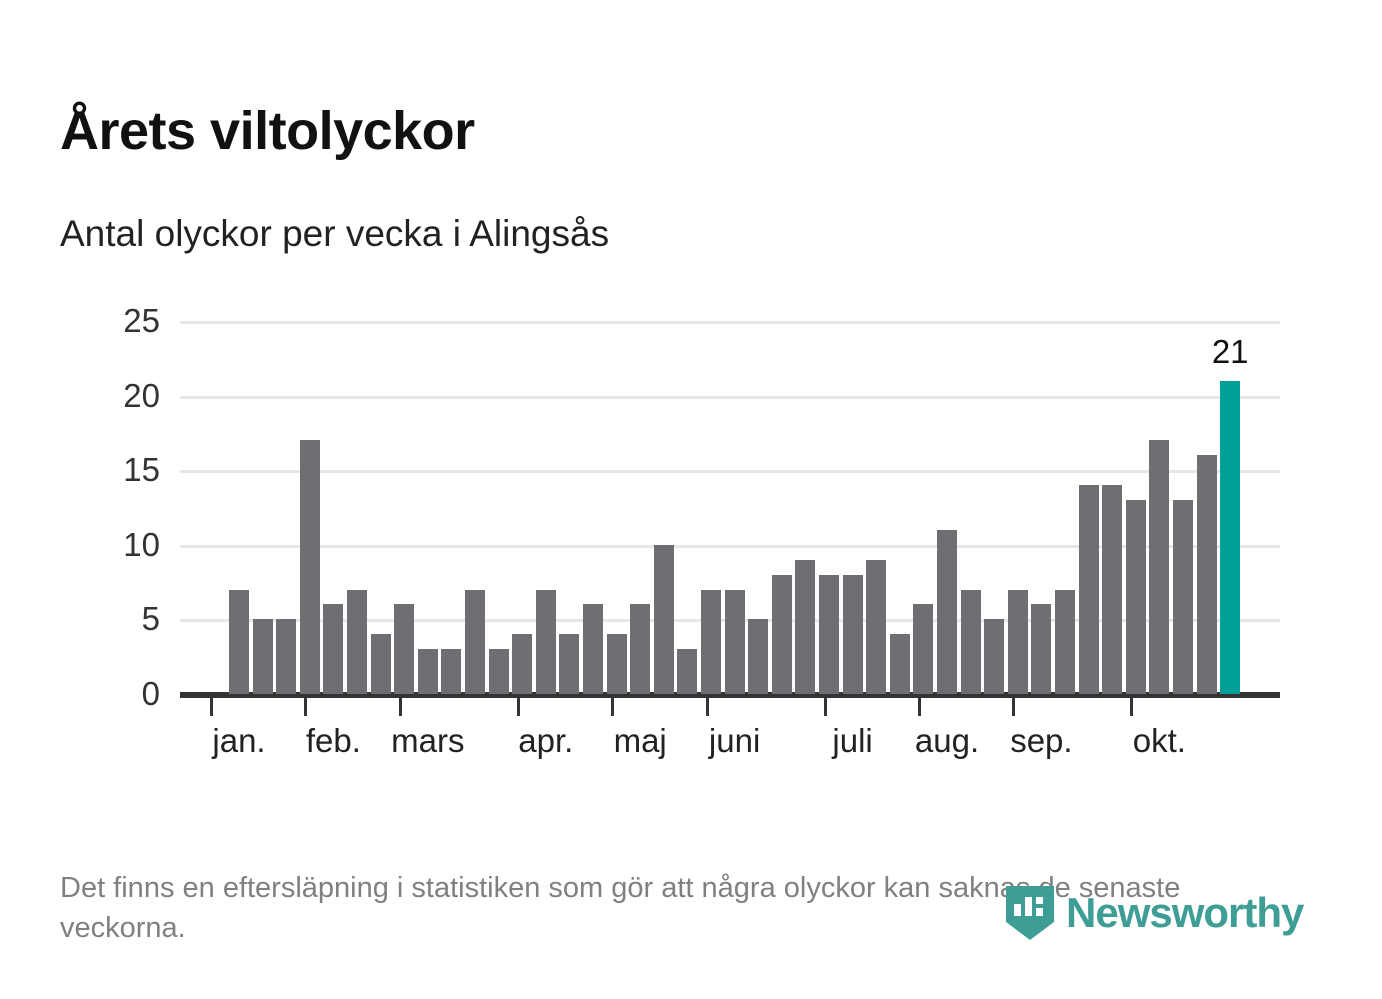  What do you see at coordinates (428, 740) in the screenshot?
I see `x-axis-tick-label: mars` at bounding box center [428, 740].